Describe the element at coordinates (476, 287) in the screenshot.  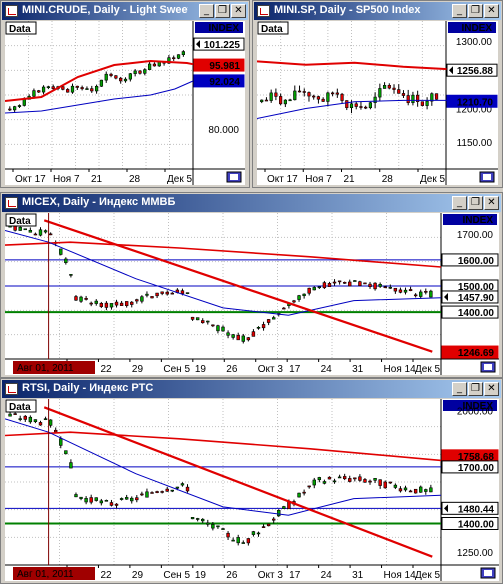
I see `svg-text: 1500.00` at that location.